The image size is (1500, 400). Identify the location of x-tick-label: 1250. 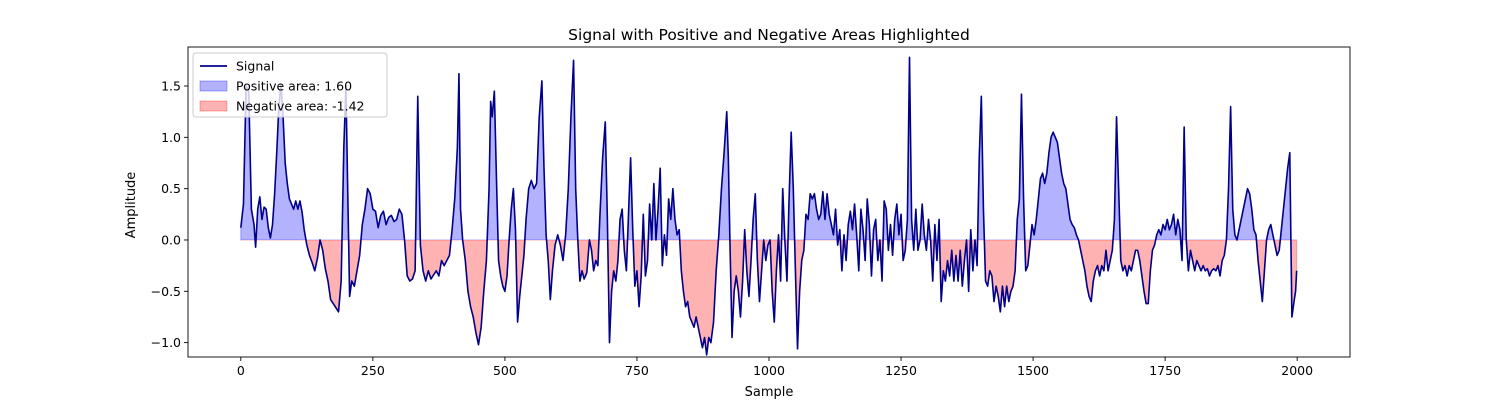
(901, 370).